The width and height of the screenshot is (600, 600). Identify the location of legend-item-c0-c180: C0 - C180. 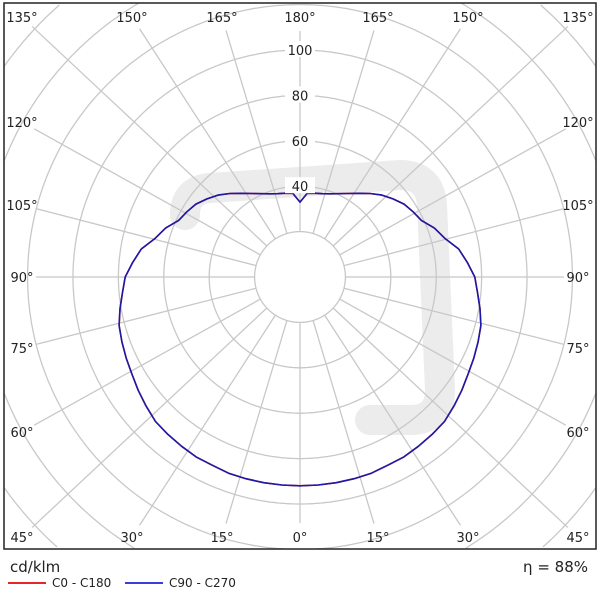
(59, 583).